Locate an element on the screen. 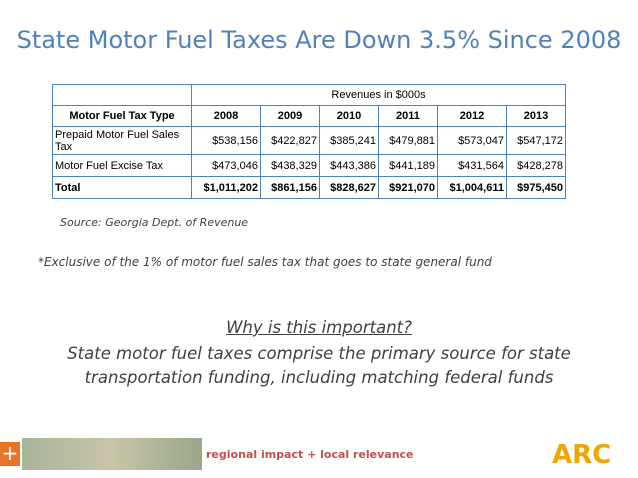 Image resolution: width=638 pixels, height=478 pixels. cell: $438,329 is located at coordinates (289, 165).